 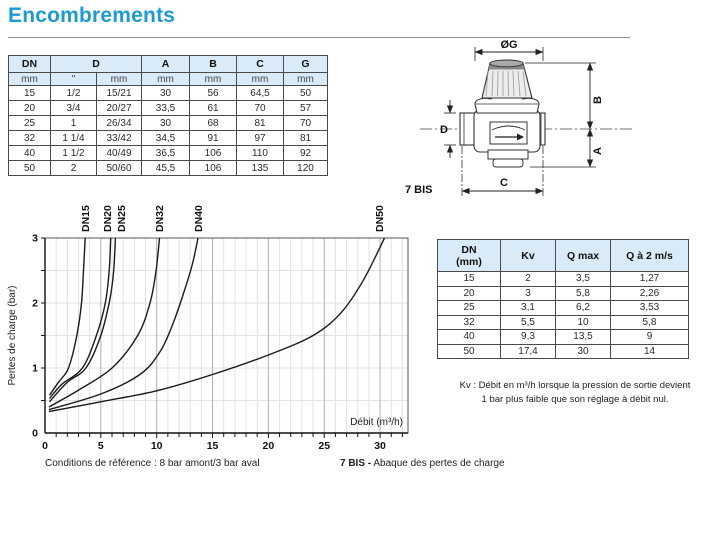 What do you see at coordinates (649, 255) in the screenshot?
I see `header-cell: Q à 2 m/s` at bounding box center [649, 255].